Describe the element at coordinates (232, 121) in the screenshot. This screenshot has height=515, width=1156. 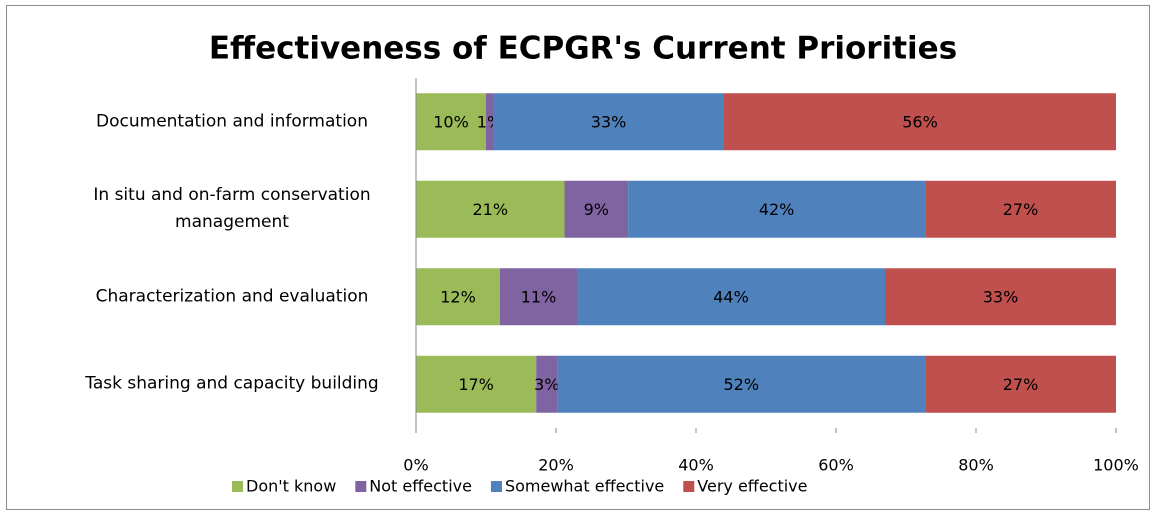
I see `category-label: Documentation and information` at that location.